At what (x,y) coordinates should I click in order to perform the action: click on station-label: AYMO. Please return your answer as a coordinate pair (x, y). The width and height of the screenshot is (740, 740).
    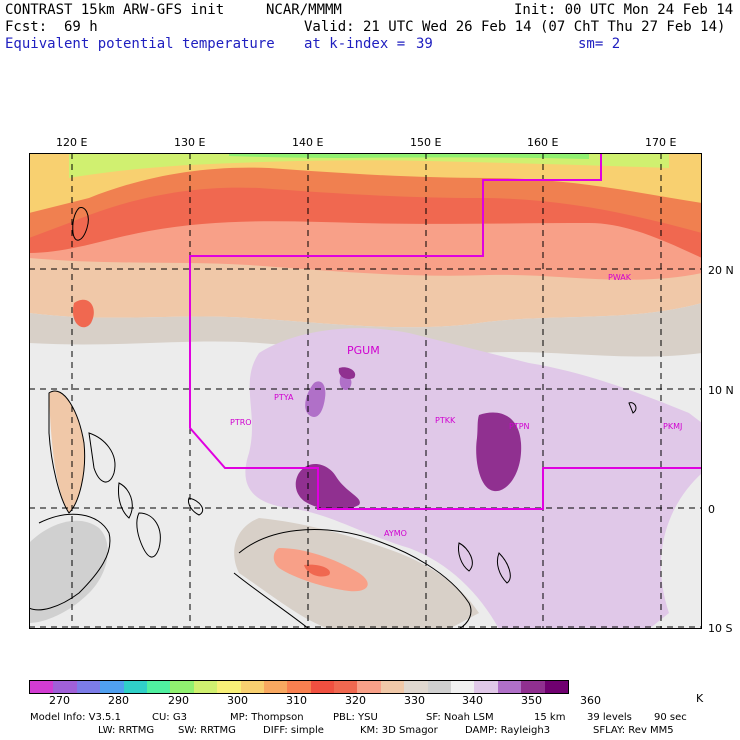
    Looking at the image, I should click on (395, 533).